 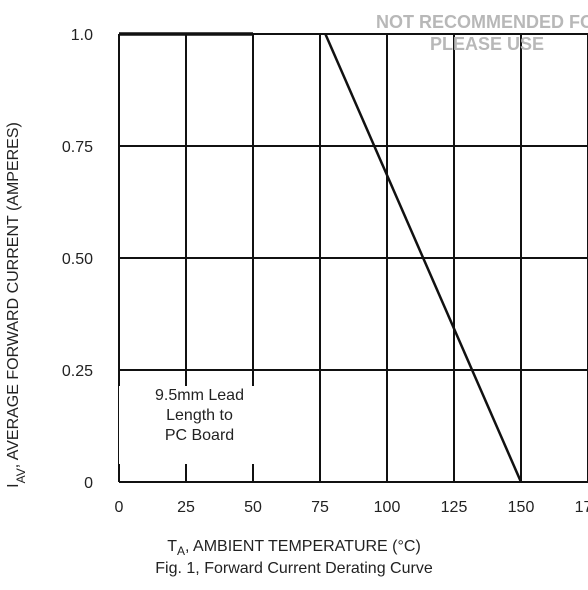 I want to click on annotation-line-1: 9.5mm Lead, so click(x=199, y=395).